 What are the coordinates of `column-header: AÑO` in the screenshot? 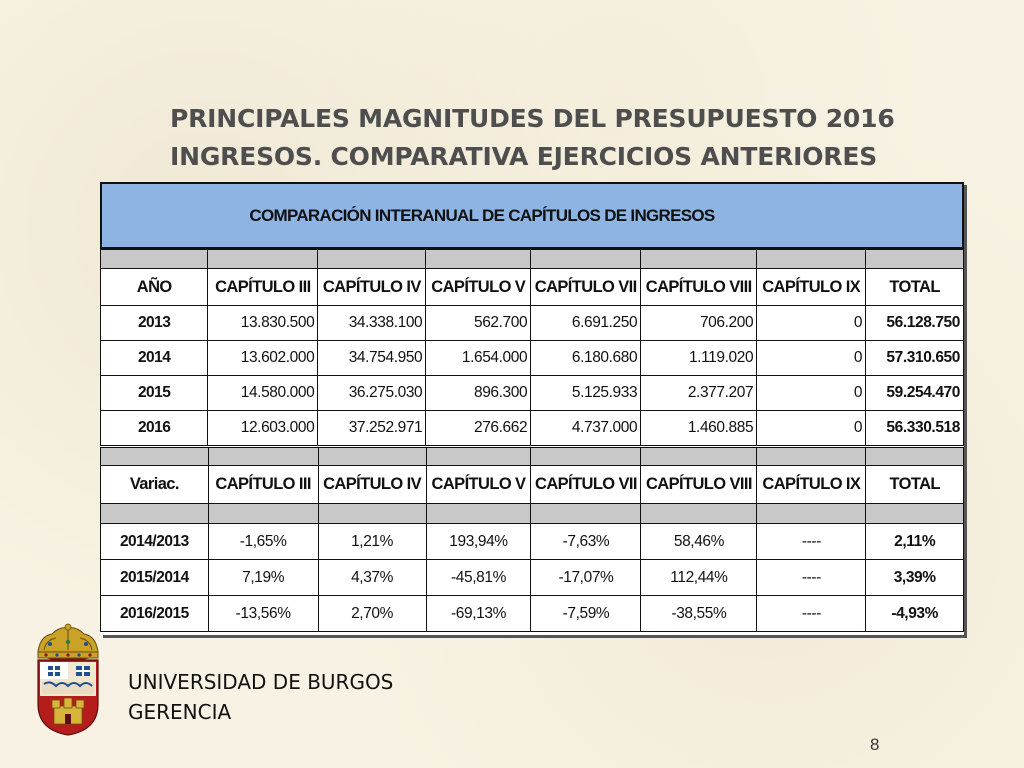 It's located at (154, 287).